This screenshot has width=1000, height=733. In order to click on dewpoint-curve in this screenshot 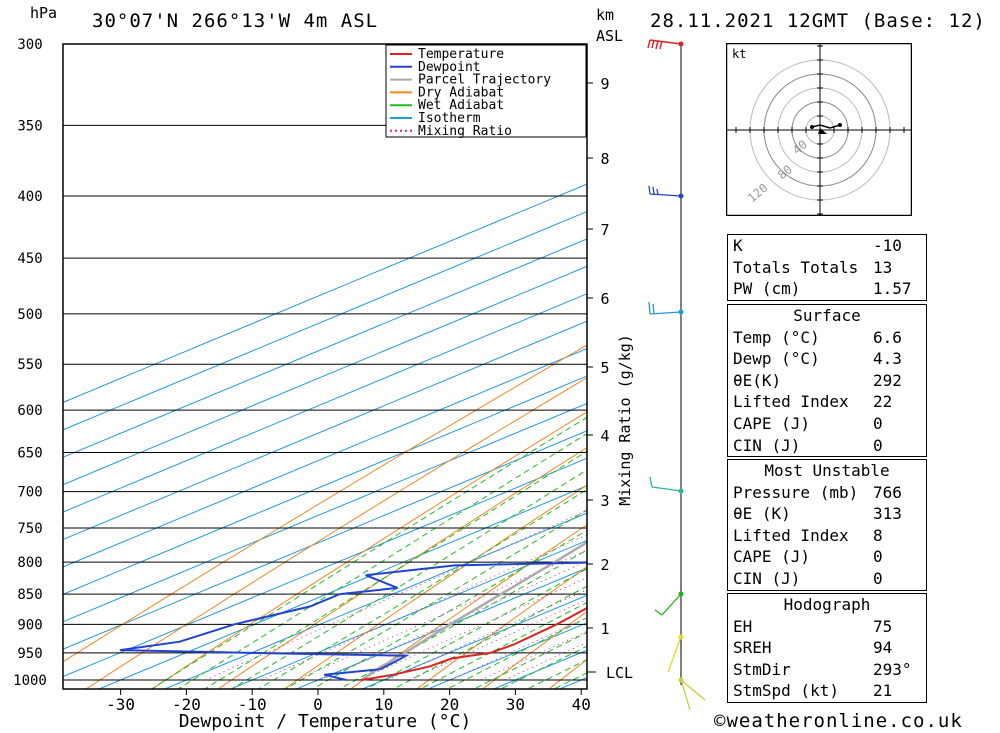, I will do `click(353, 621)`.